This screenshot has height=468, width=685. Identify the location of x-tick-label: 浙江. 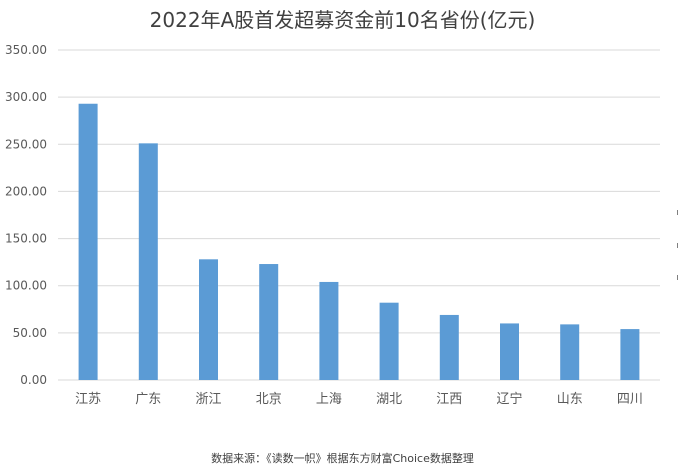
(208, 399).